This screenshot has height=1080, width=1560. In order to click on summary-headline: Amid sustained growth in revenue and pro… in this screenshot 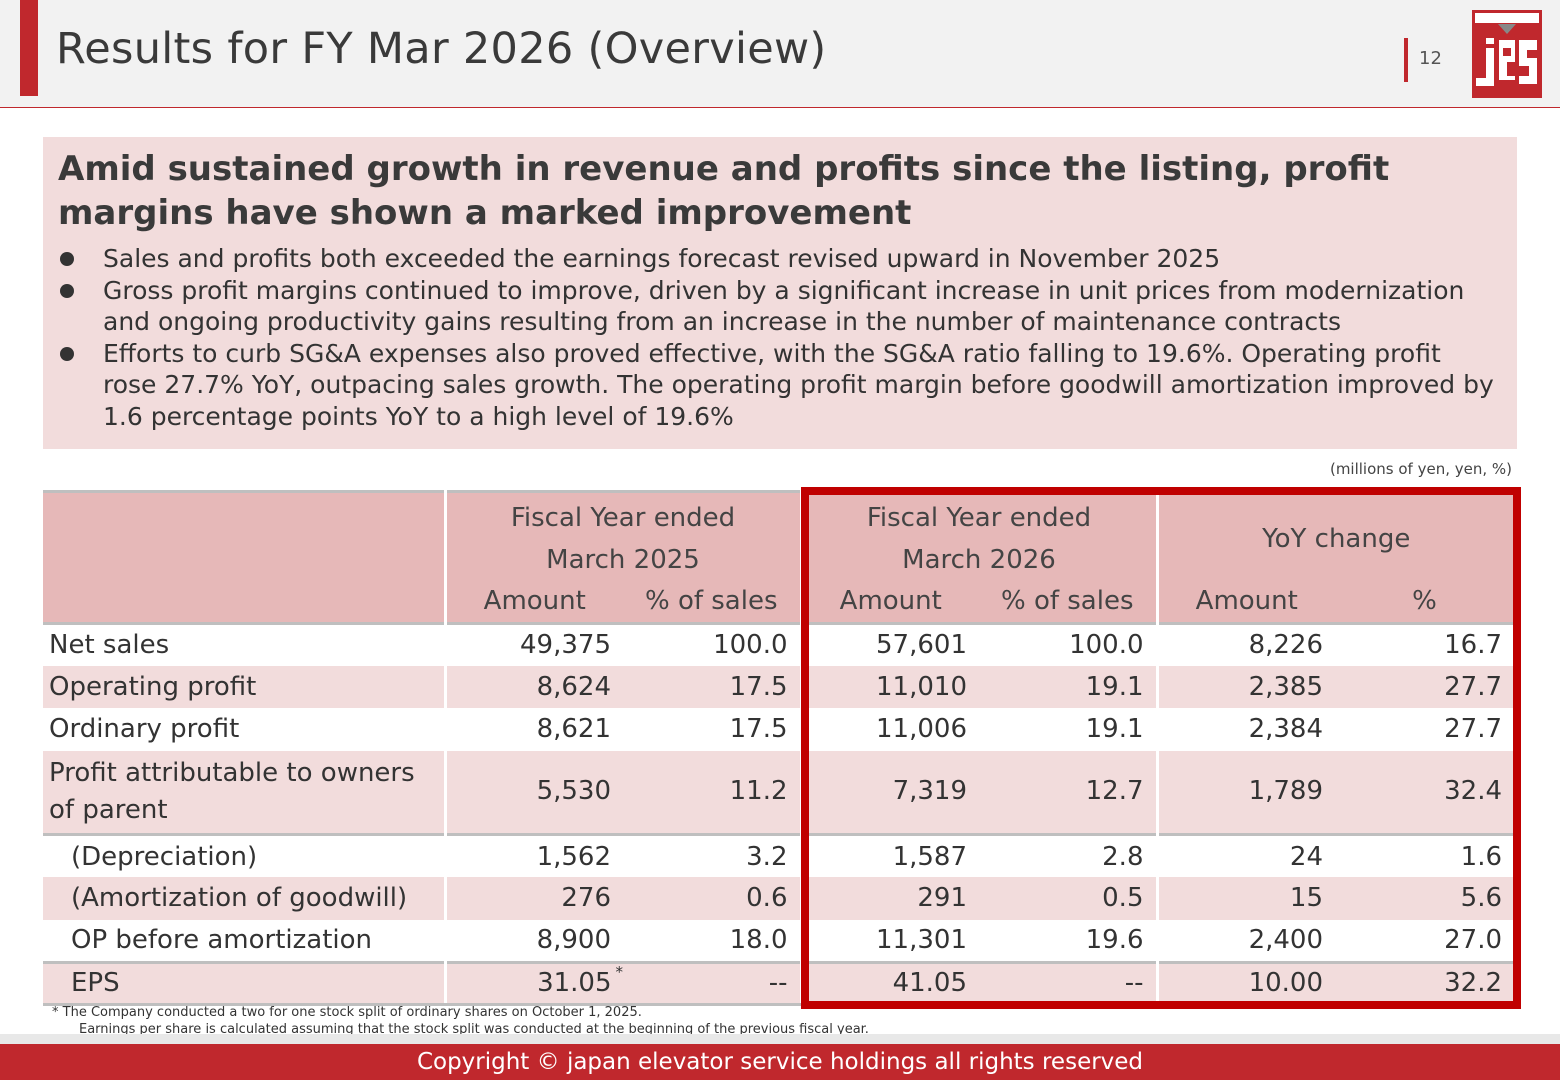, I will do `click(724, 191)`.